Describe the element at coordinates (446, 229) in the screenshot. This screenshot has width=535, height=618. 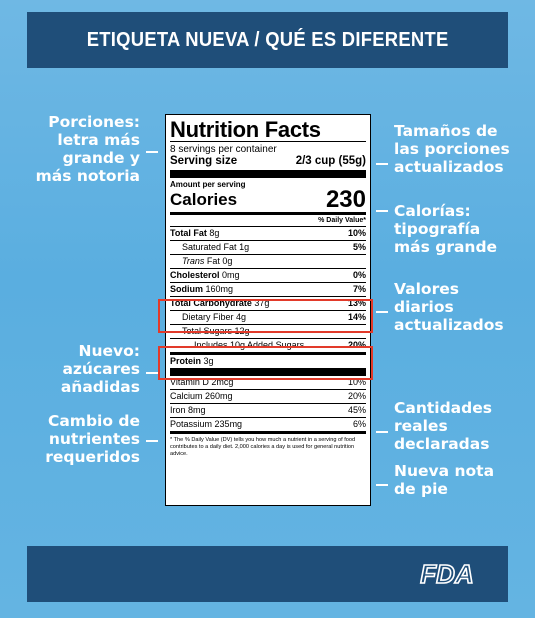
I see `callout-calories: Calorías: tipografía más grande` at that location.